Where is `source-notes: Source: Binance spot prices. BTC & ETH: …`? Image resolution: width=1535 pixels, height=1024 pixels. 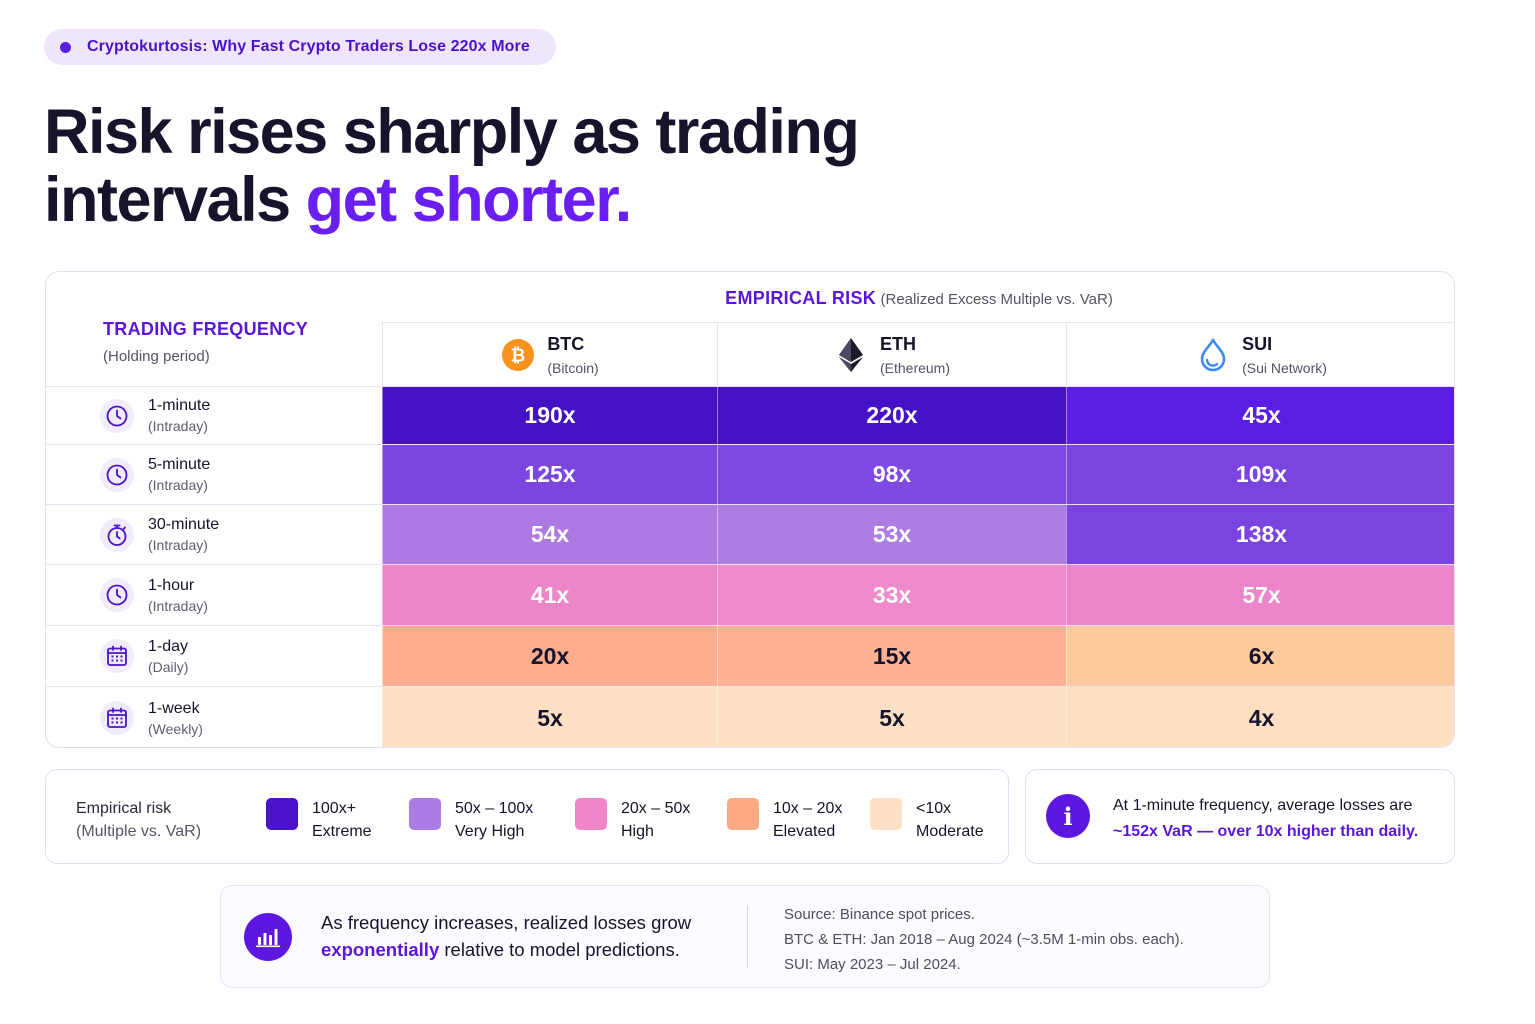
source-notes: Source: Binance spot prices. BTC & ETH: … is located at coordinates (984, 939).